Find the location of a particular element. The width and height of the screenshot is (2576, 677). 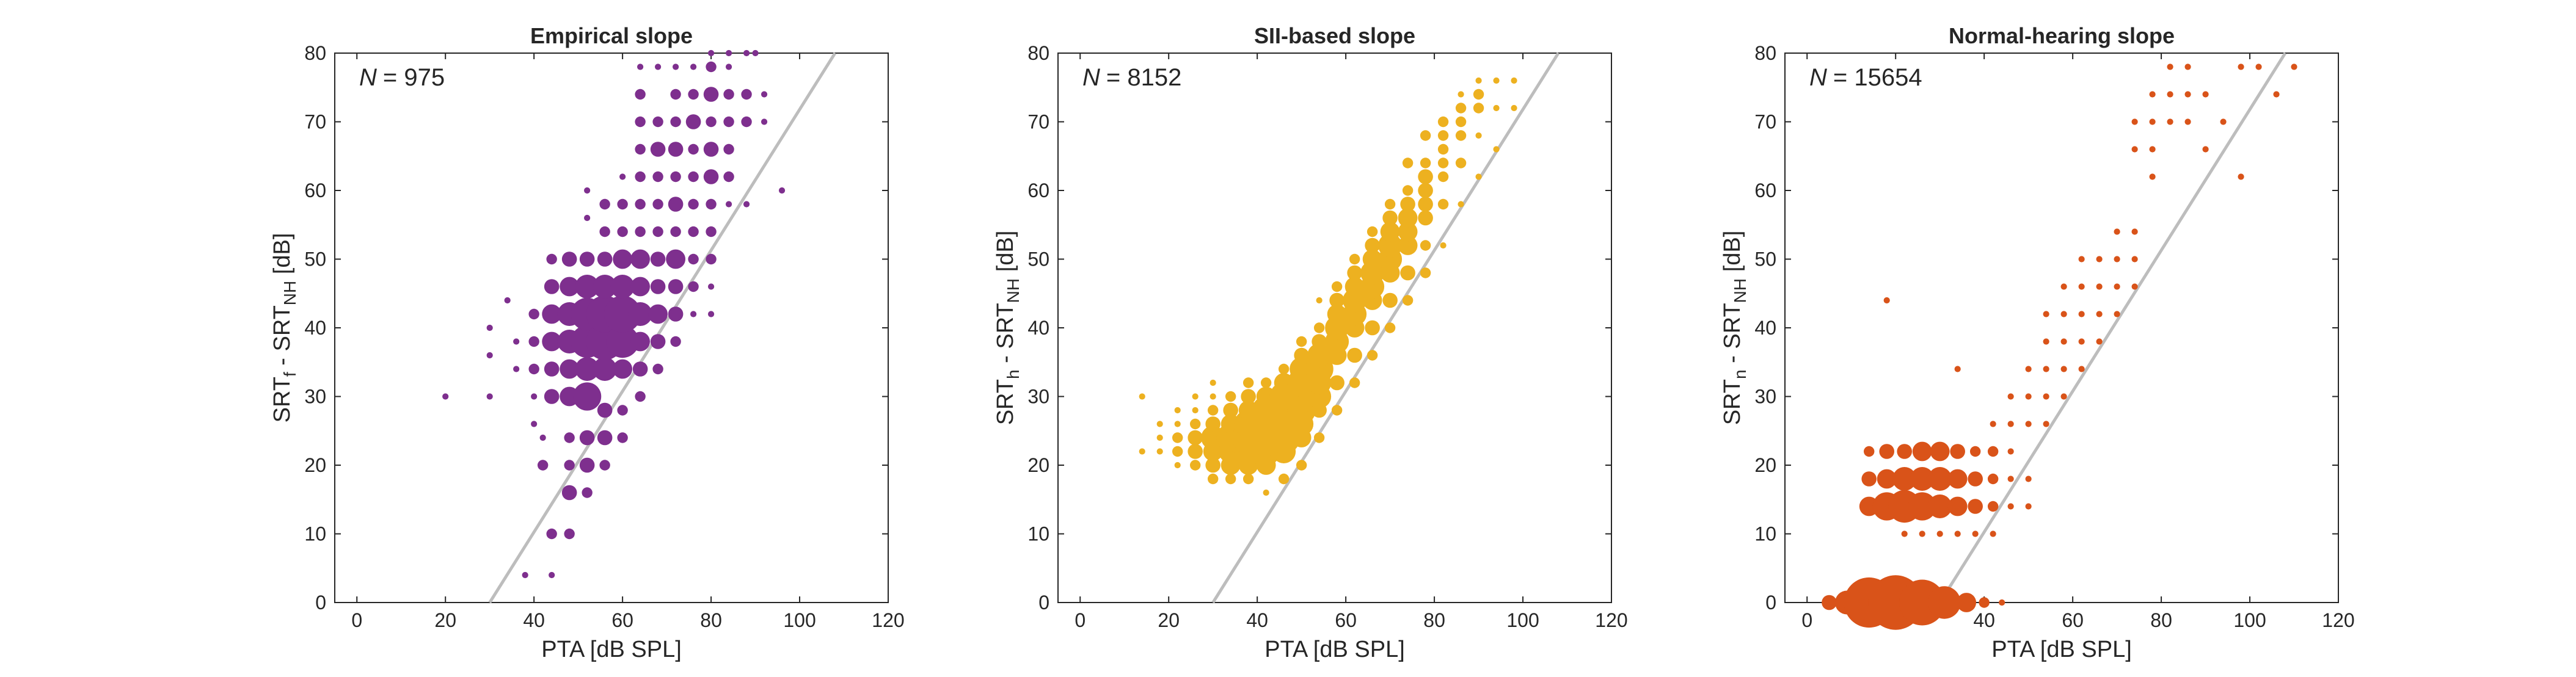

y-tick-label: 0 is located at coordinates (1043, 603).